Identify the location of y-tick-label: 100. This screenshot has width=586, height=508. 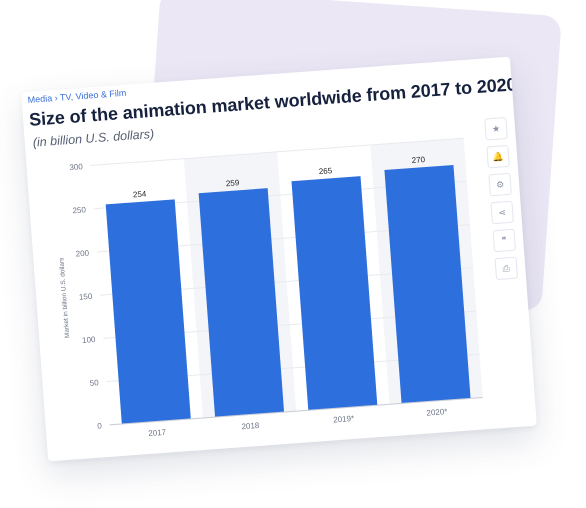
(89, 340).